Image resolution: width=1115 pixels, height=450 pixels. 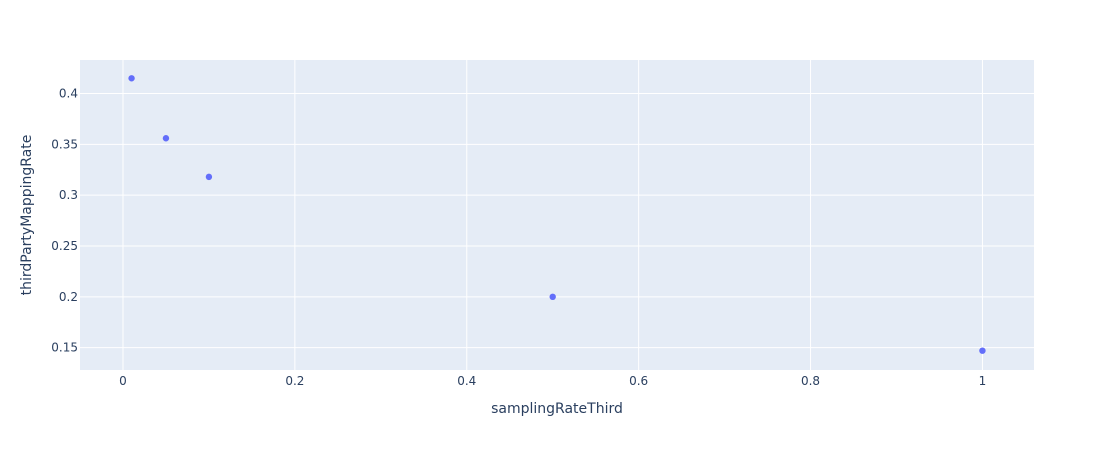 What do you see at coordinates (466, 381) in the screenshot?
I see `x-tick-label: 0.4` at bounding box center [466, 381].